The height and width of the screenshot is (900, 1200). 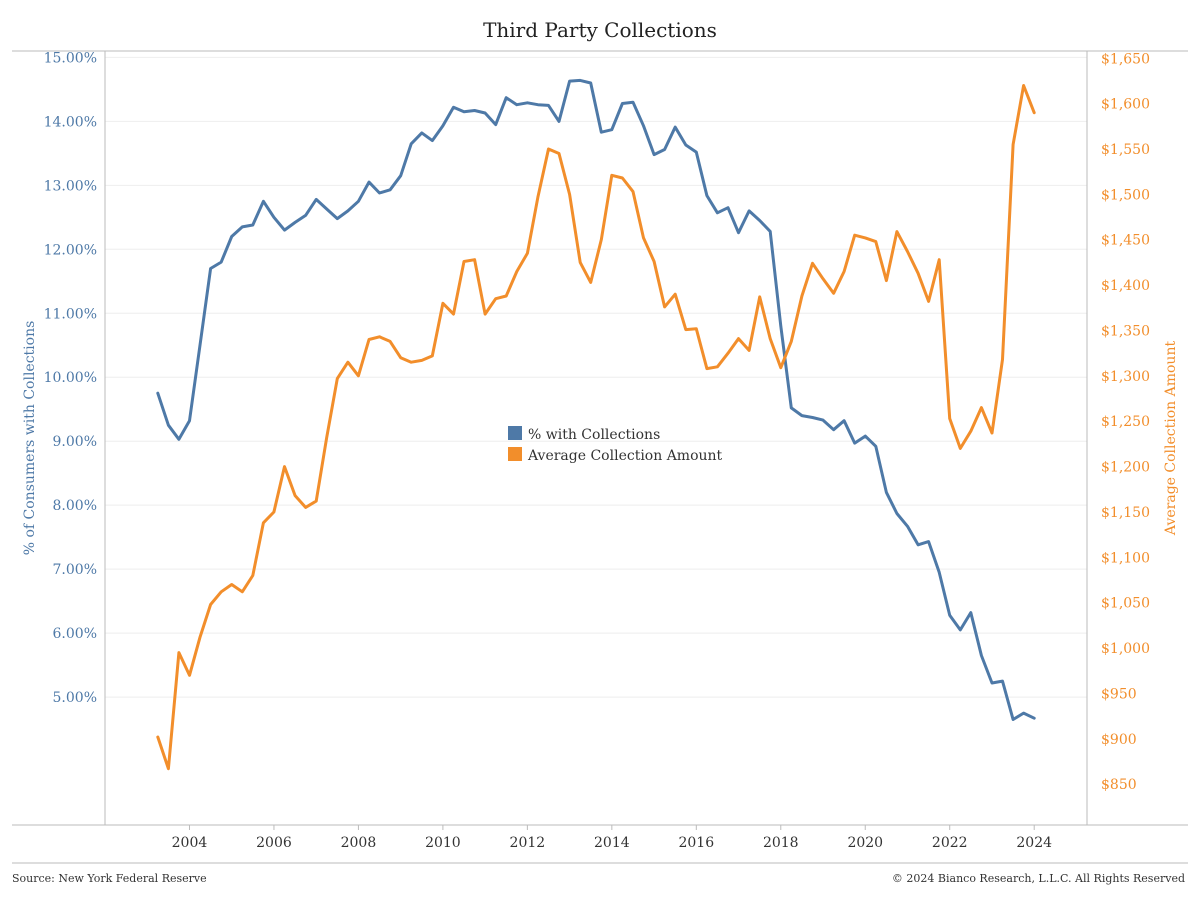 I want to click on y-left-tick-label: 11.00%, so click(x=70, y=314).